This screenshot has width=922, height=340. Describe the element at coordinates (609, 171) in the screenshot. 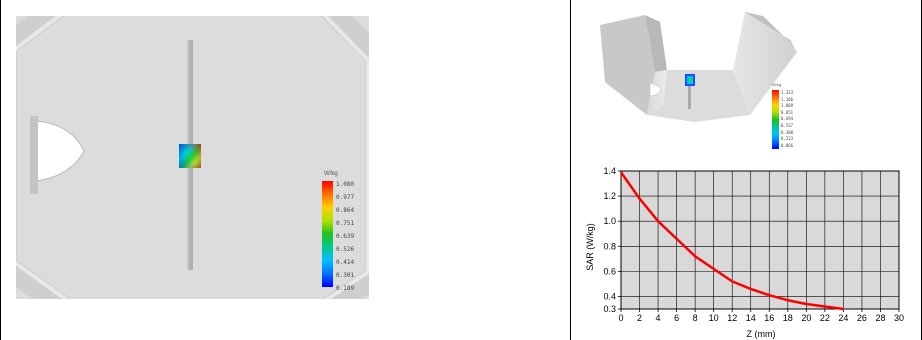

I see `y-tick-label: 1.4` at that location.